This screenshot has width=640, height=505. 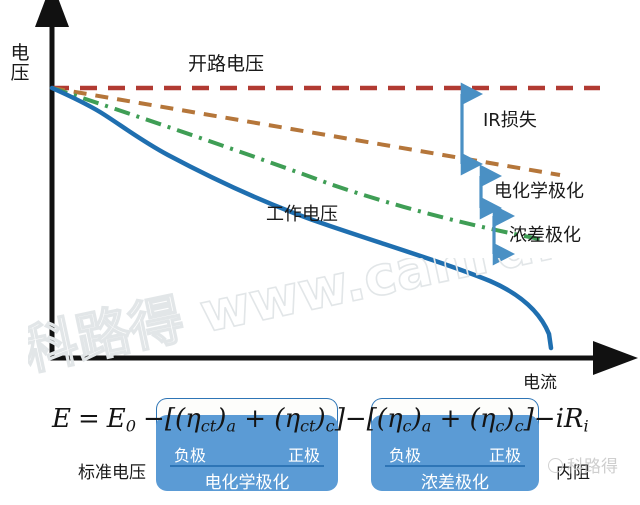 I want to click on concentration-positive-pole: 正极, so click(x=504, y=455).